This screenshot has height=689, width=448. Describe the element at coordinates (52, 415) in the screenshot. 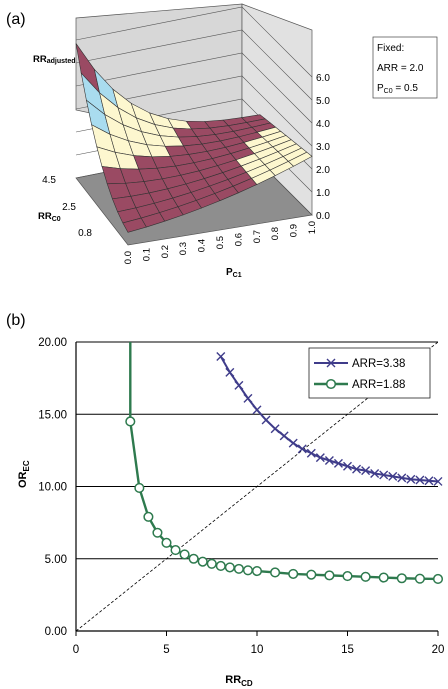

I see `y-tick-label: 15.00` at that location.